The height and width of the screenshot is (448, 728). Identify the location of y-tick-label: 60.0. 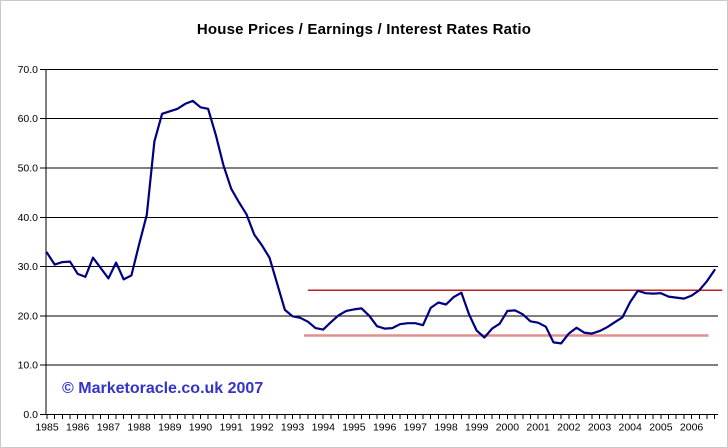
(28, 119).